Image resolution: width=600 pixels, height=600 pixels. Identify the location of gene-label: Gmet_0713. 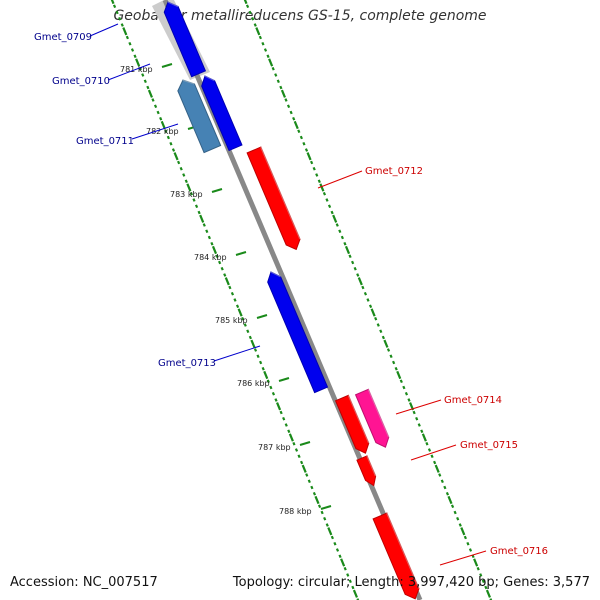
(187, 363).